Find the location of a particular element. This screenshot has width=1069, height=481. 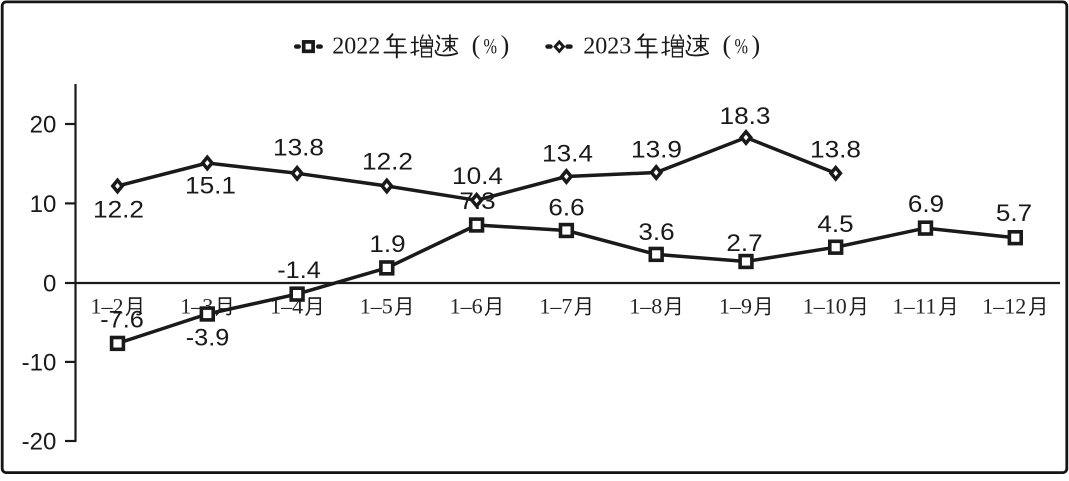

svg-text: 2022 is located at coordinates (356, 47).